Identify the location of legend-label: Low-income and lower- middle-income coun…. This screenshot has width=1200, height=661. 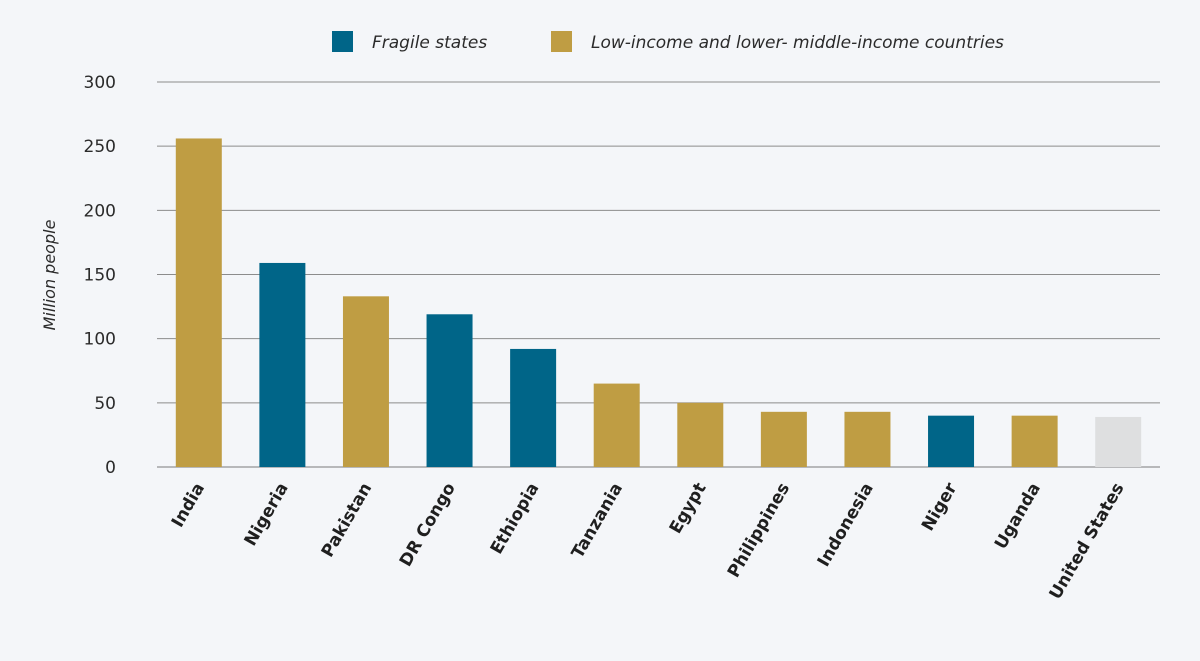
(797, 43).